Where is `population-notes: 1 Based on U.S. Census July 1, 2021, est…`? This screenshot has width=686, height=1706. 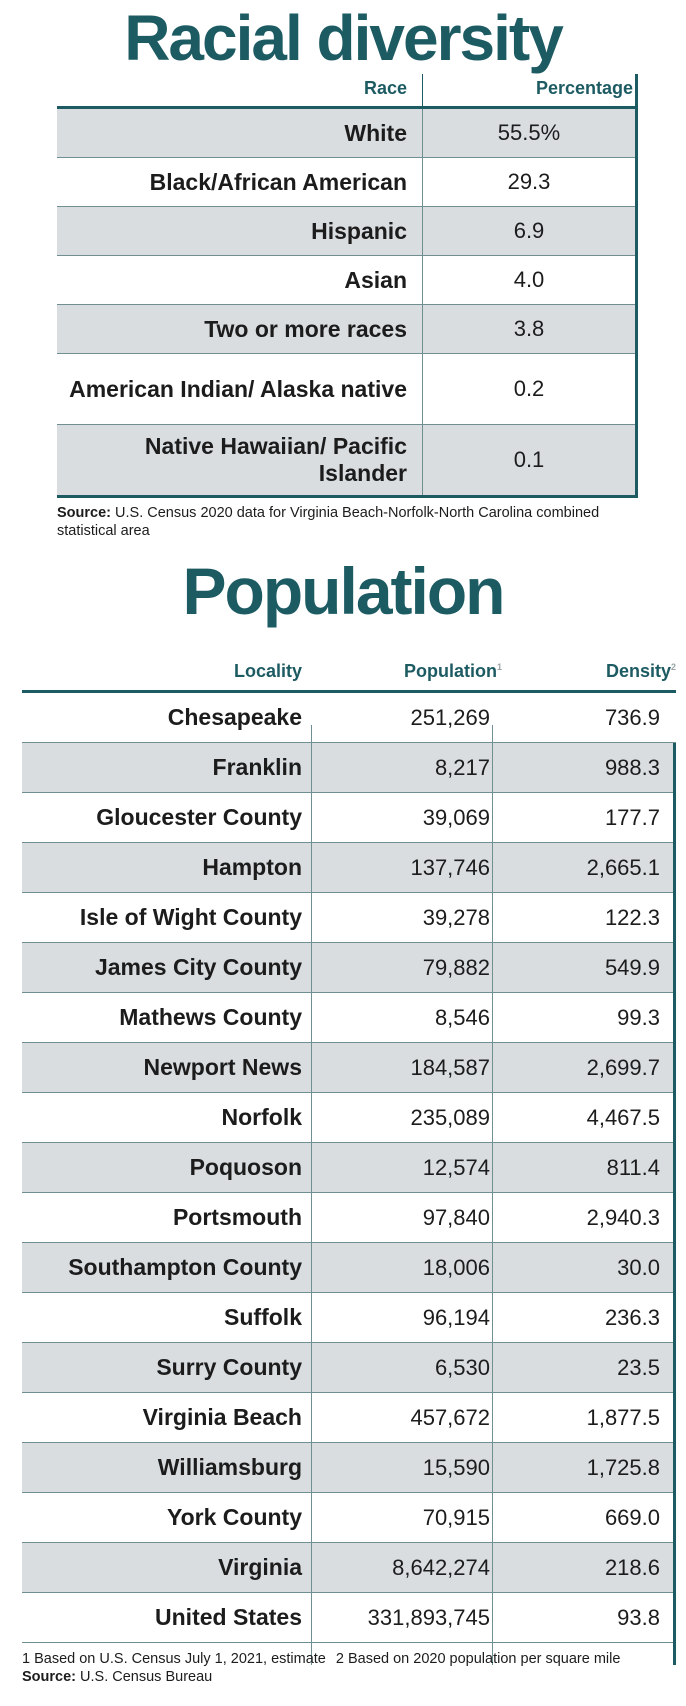 population-notes: 1 Based on U.S. Census July 1, 2021, est… is located at coordinates (352, 1668).